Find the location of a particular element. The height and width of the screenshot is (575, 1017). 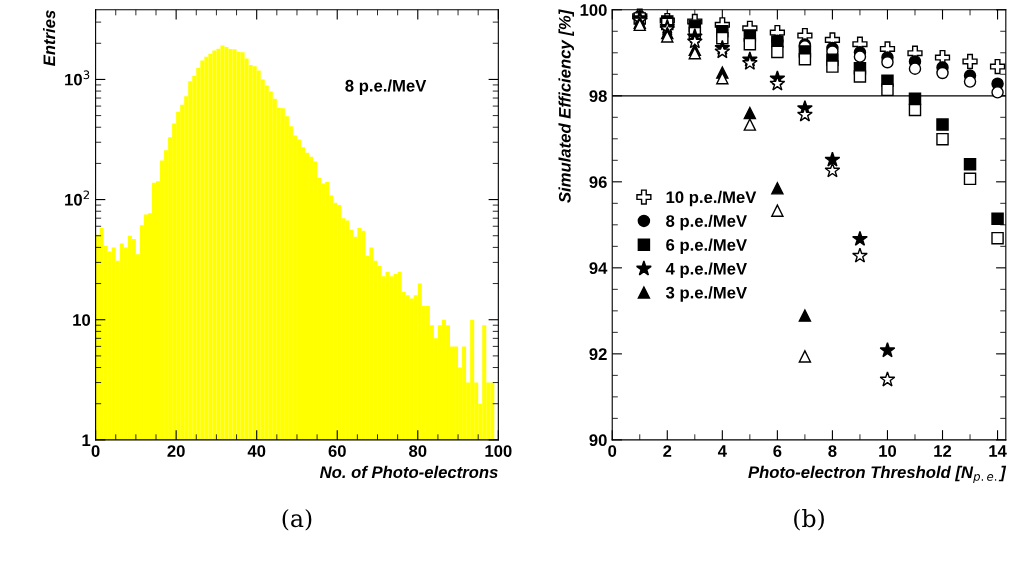

x-axis-title: No. of Photo-electrons is located at coordinates (408, 472).